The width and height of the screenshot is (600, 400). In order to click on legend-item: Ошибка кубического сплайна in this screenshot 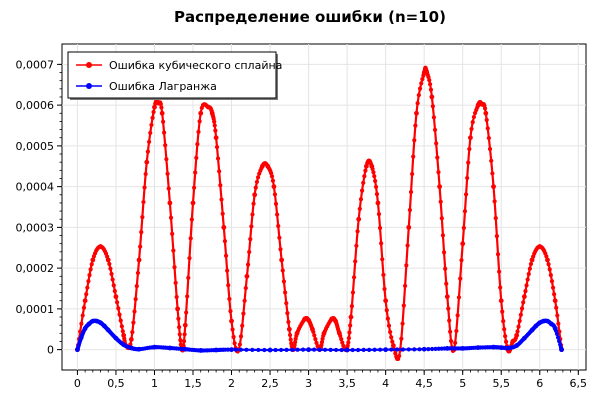, I will do `click(179, 65)`.